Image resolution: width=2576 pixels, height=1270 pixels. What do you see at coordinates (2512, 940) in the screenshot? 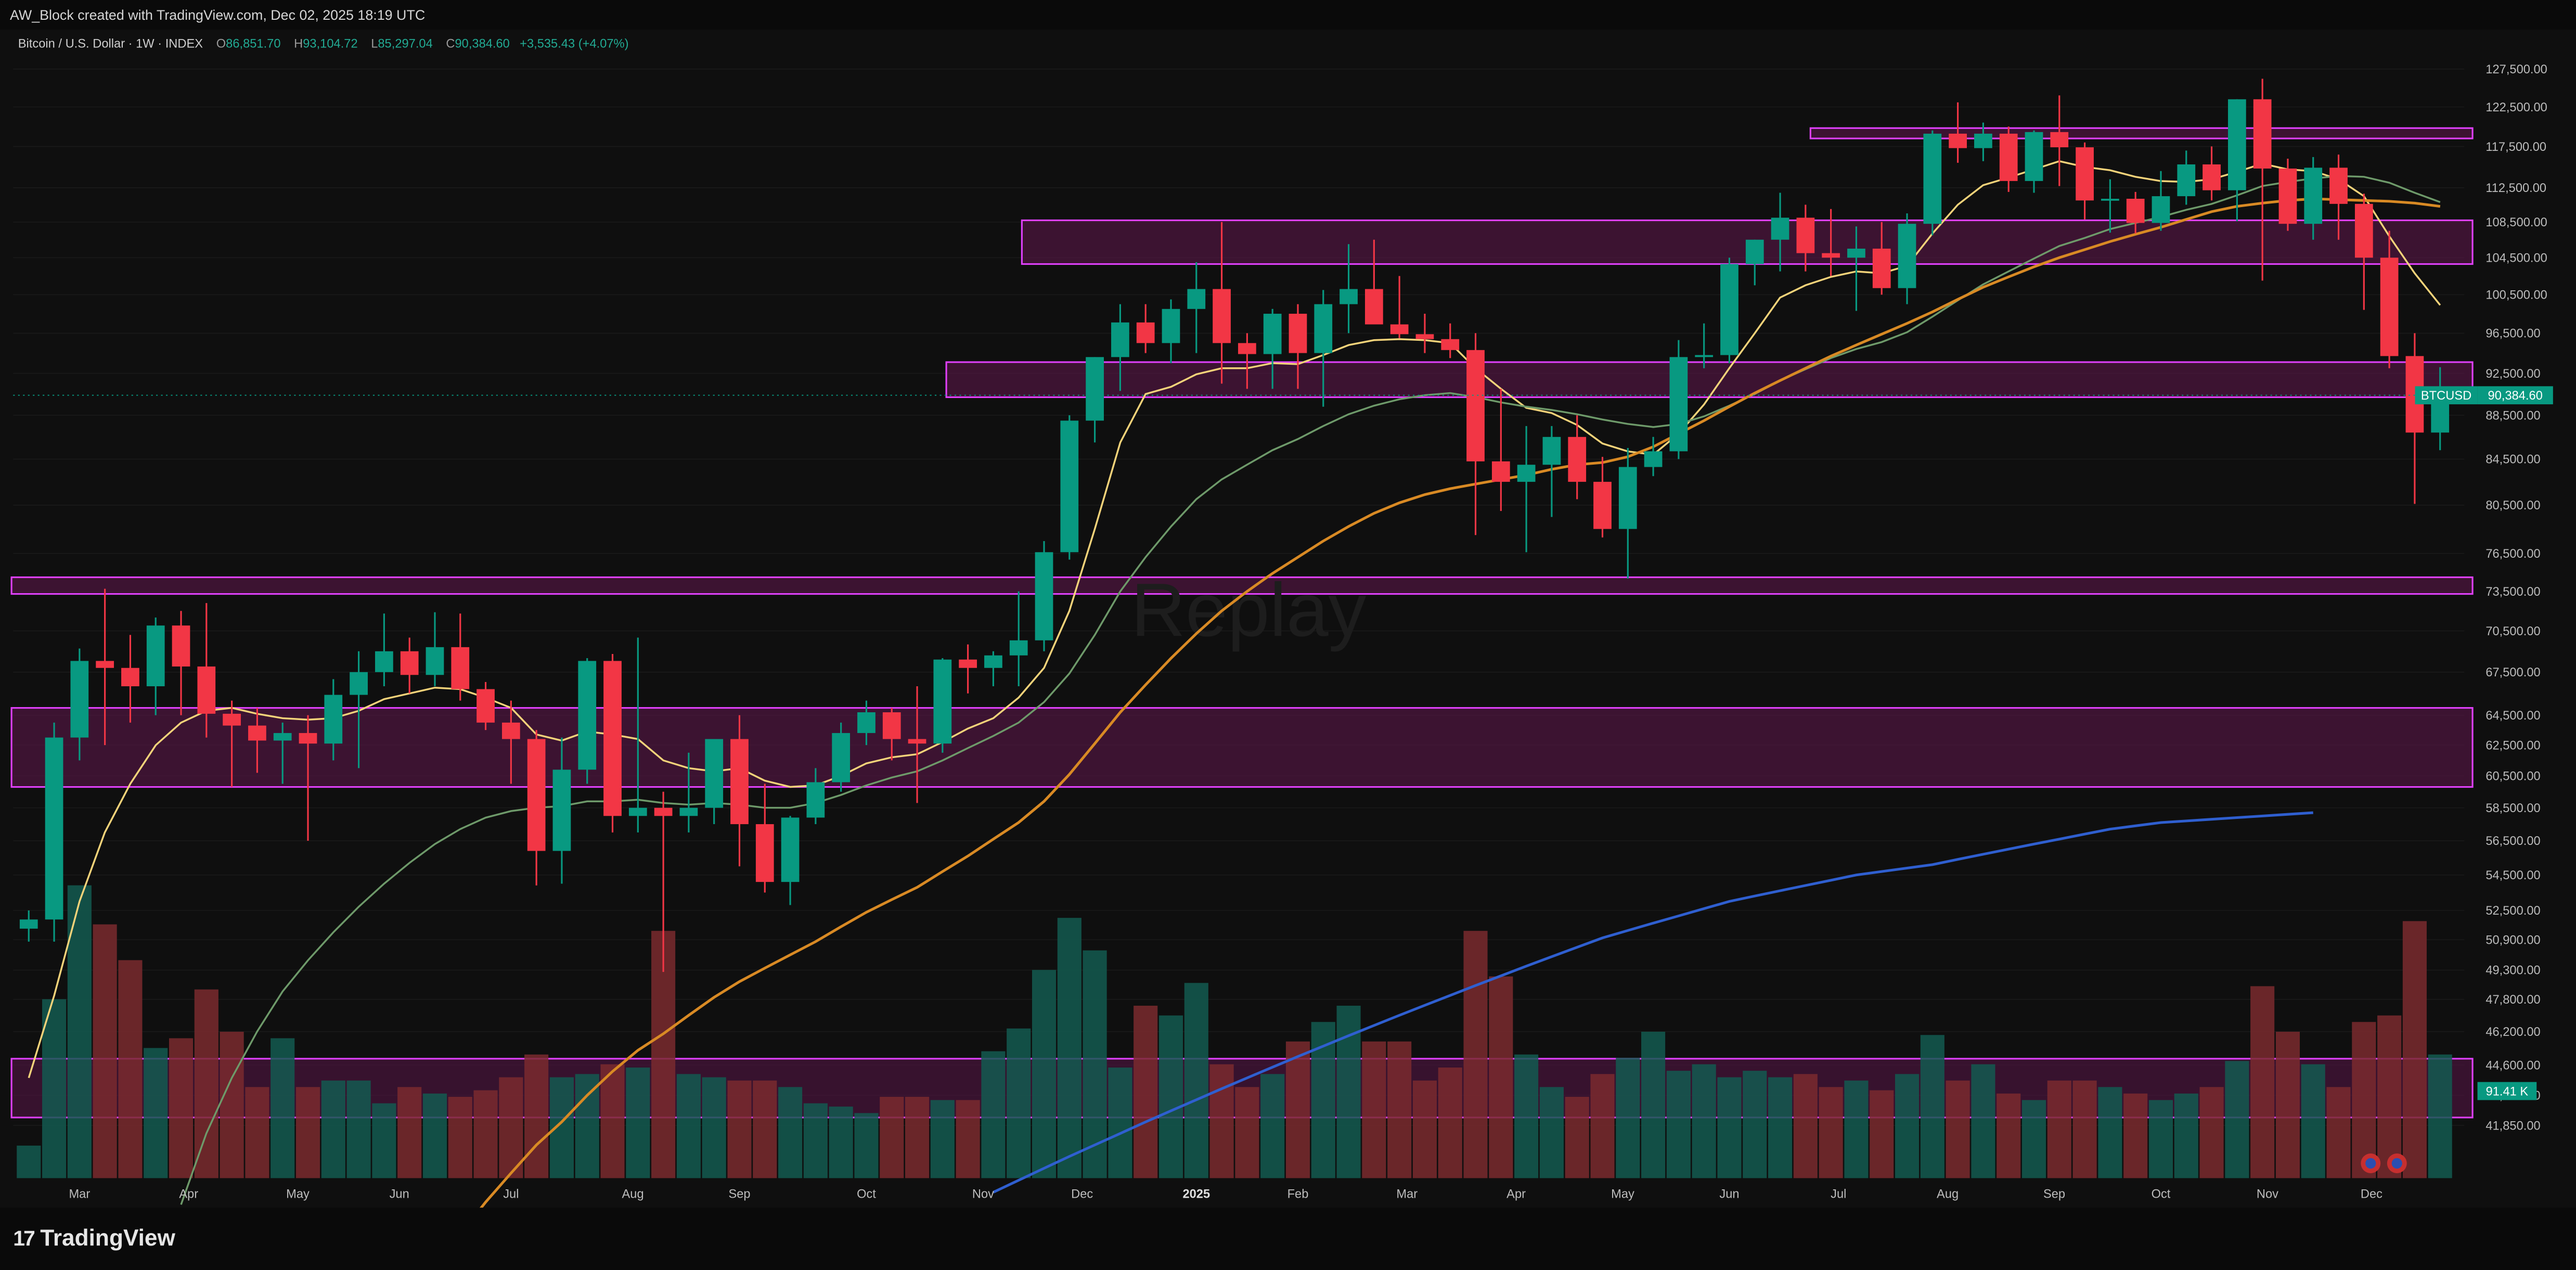
I see `price-tick-label: 50,900.00` at bounding box center [2512, 940].